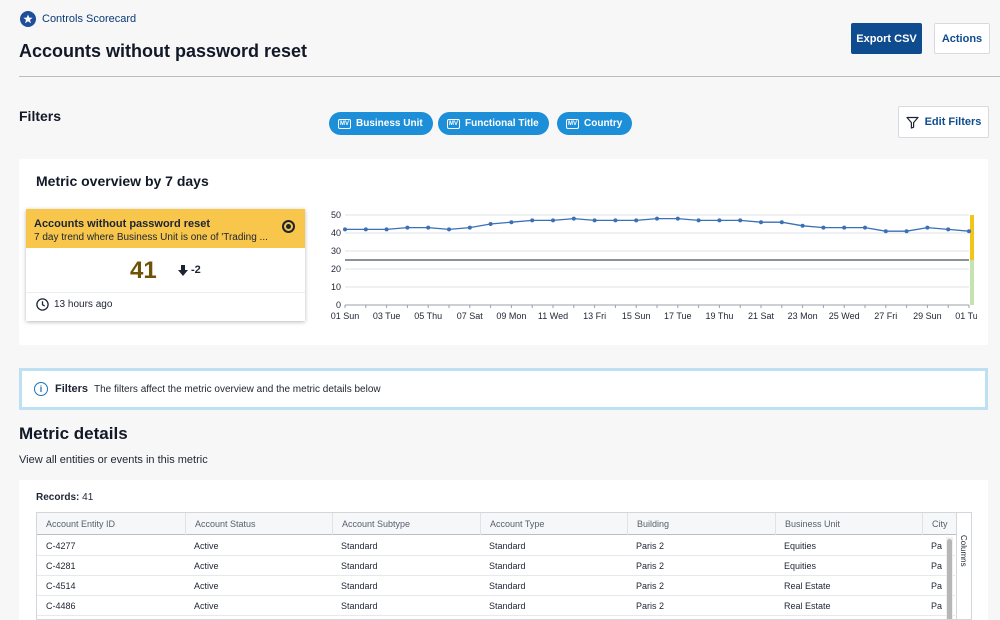  What do you see at coordinates (61, 566) in the screenshot?
I see `cell-account-entity-id: C-4281` at bounding box center [61, 566].